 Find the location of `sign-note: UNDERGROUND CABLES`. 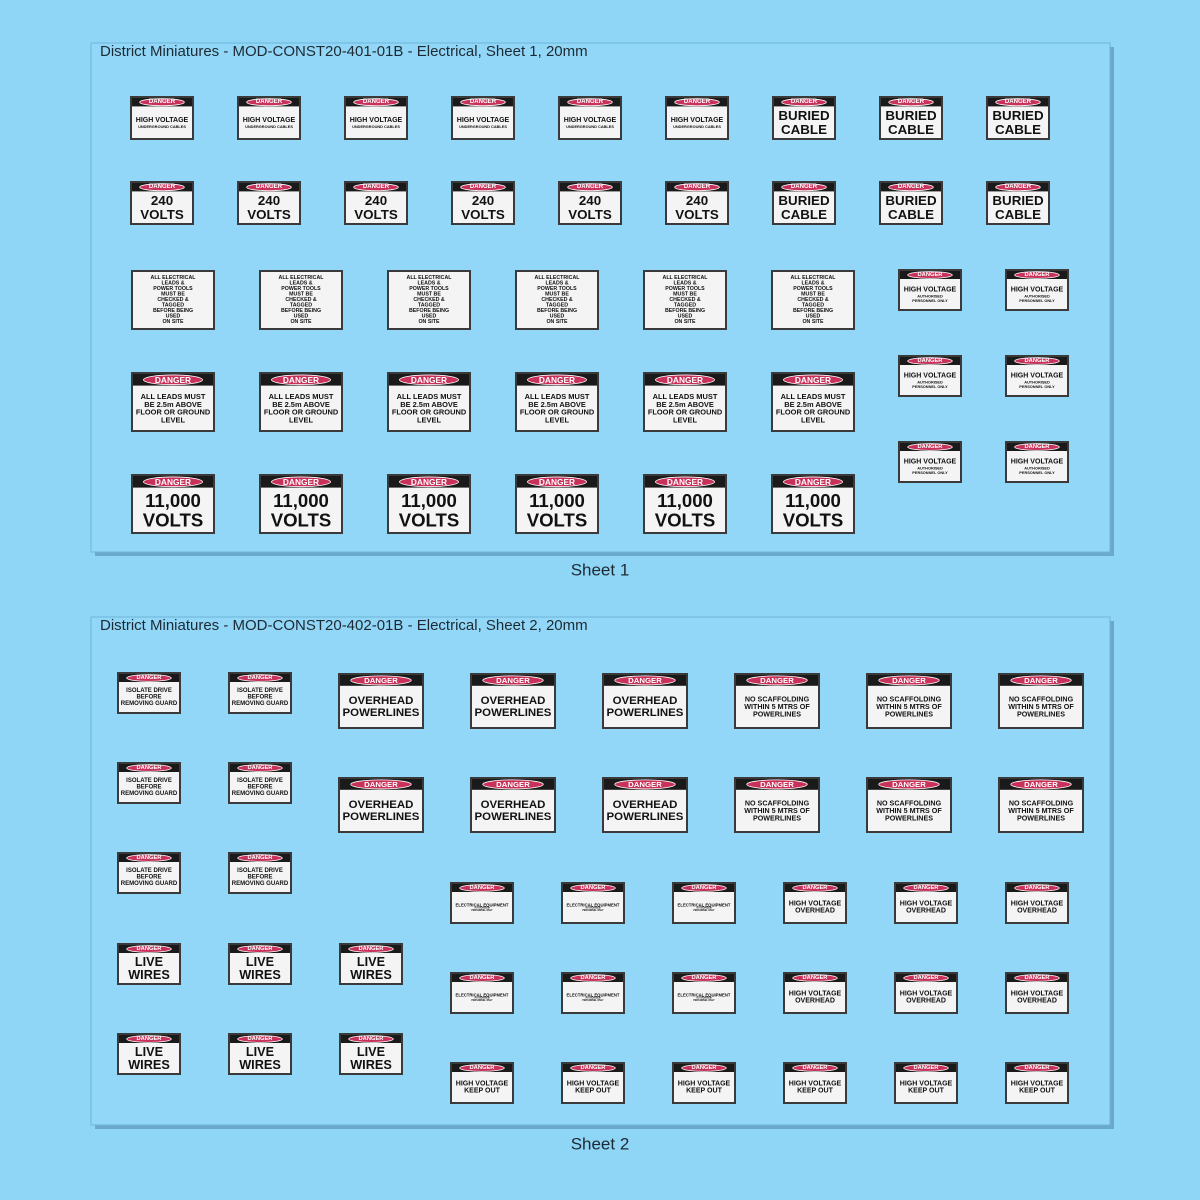

sign-note: UNDERGROUND CABLES is located at coordinates (162, 126).